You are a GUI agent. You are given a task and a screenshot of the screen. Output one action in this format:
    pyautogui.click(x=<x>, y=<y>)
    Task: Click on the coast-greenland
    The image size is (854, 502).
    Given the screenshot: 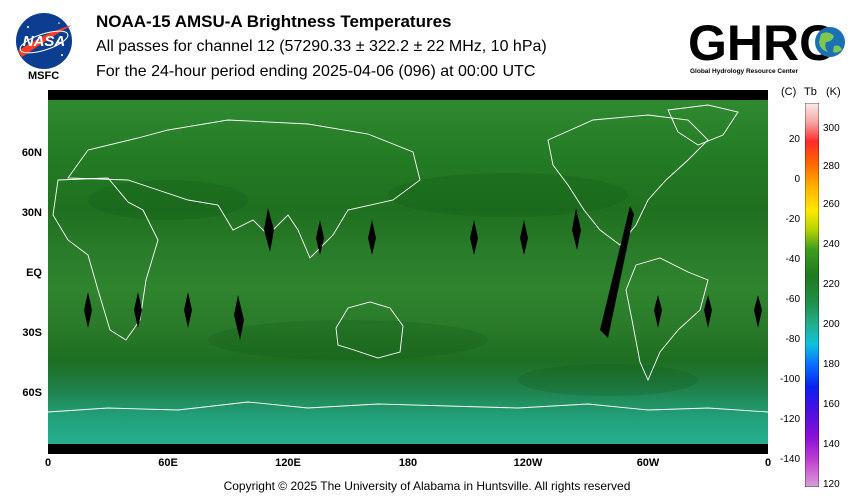 What is the action you would take?
    pyautogui.click(x=703, y=125)
    